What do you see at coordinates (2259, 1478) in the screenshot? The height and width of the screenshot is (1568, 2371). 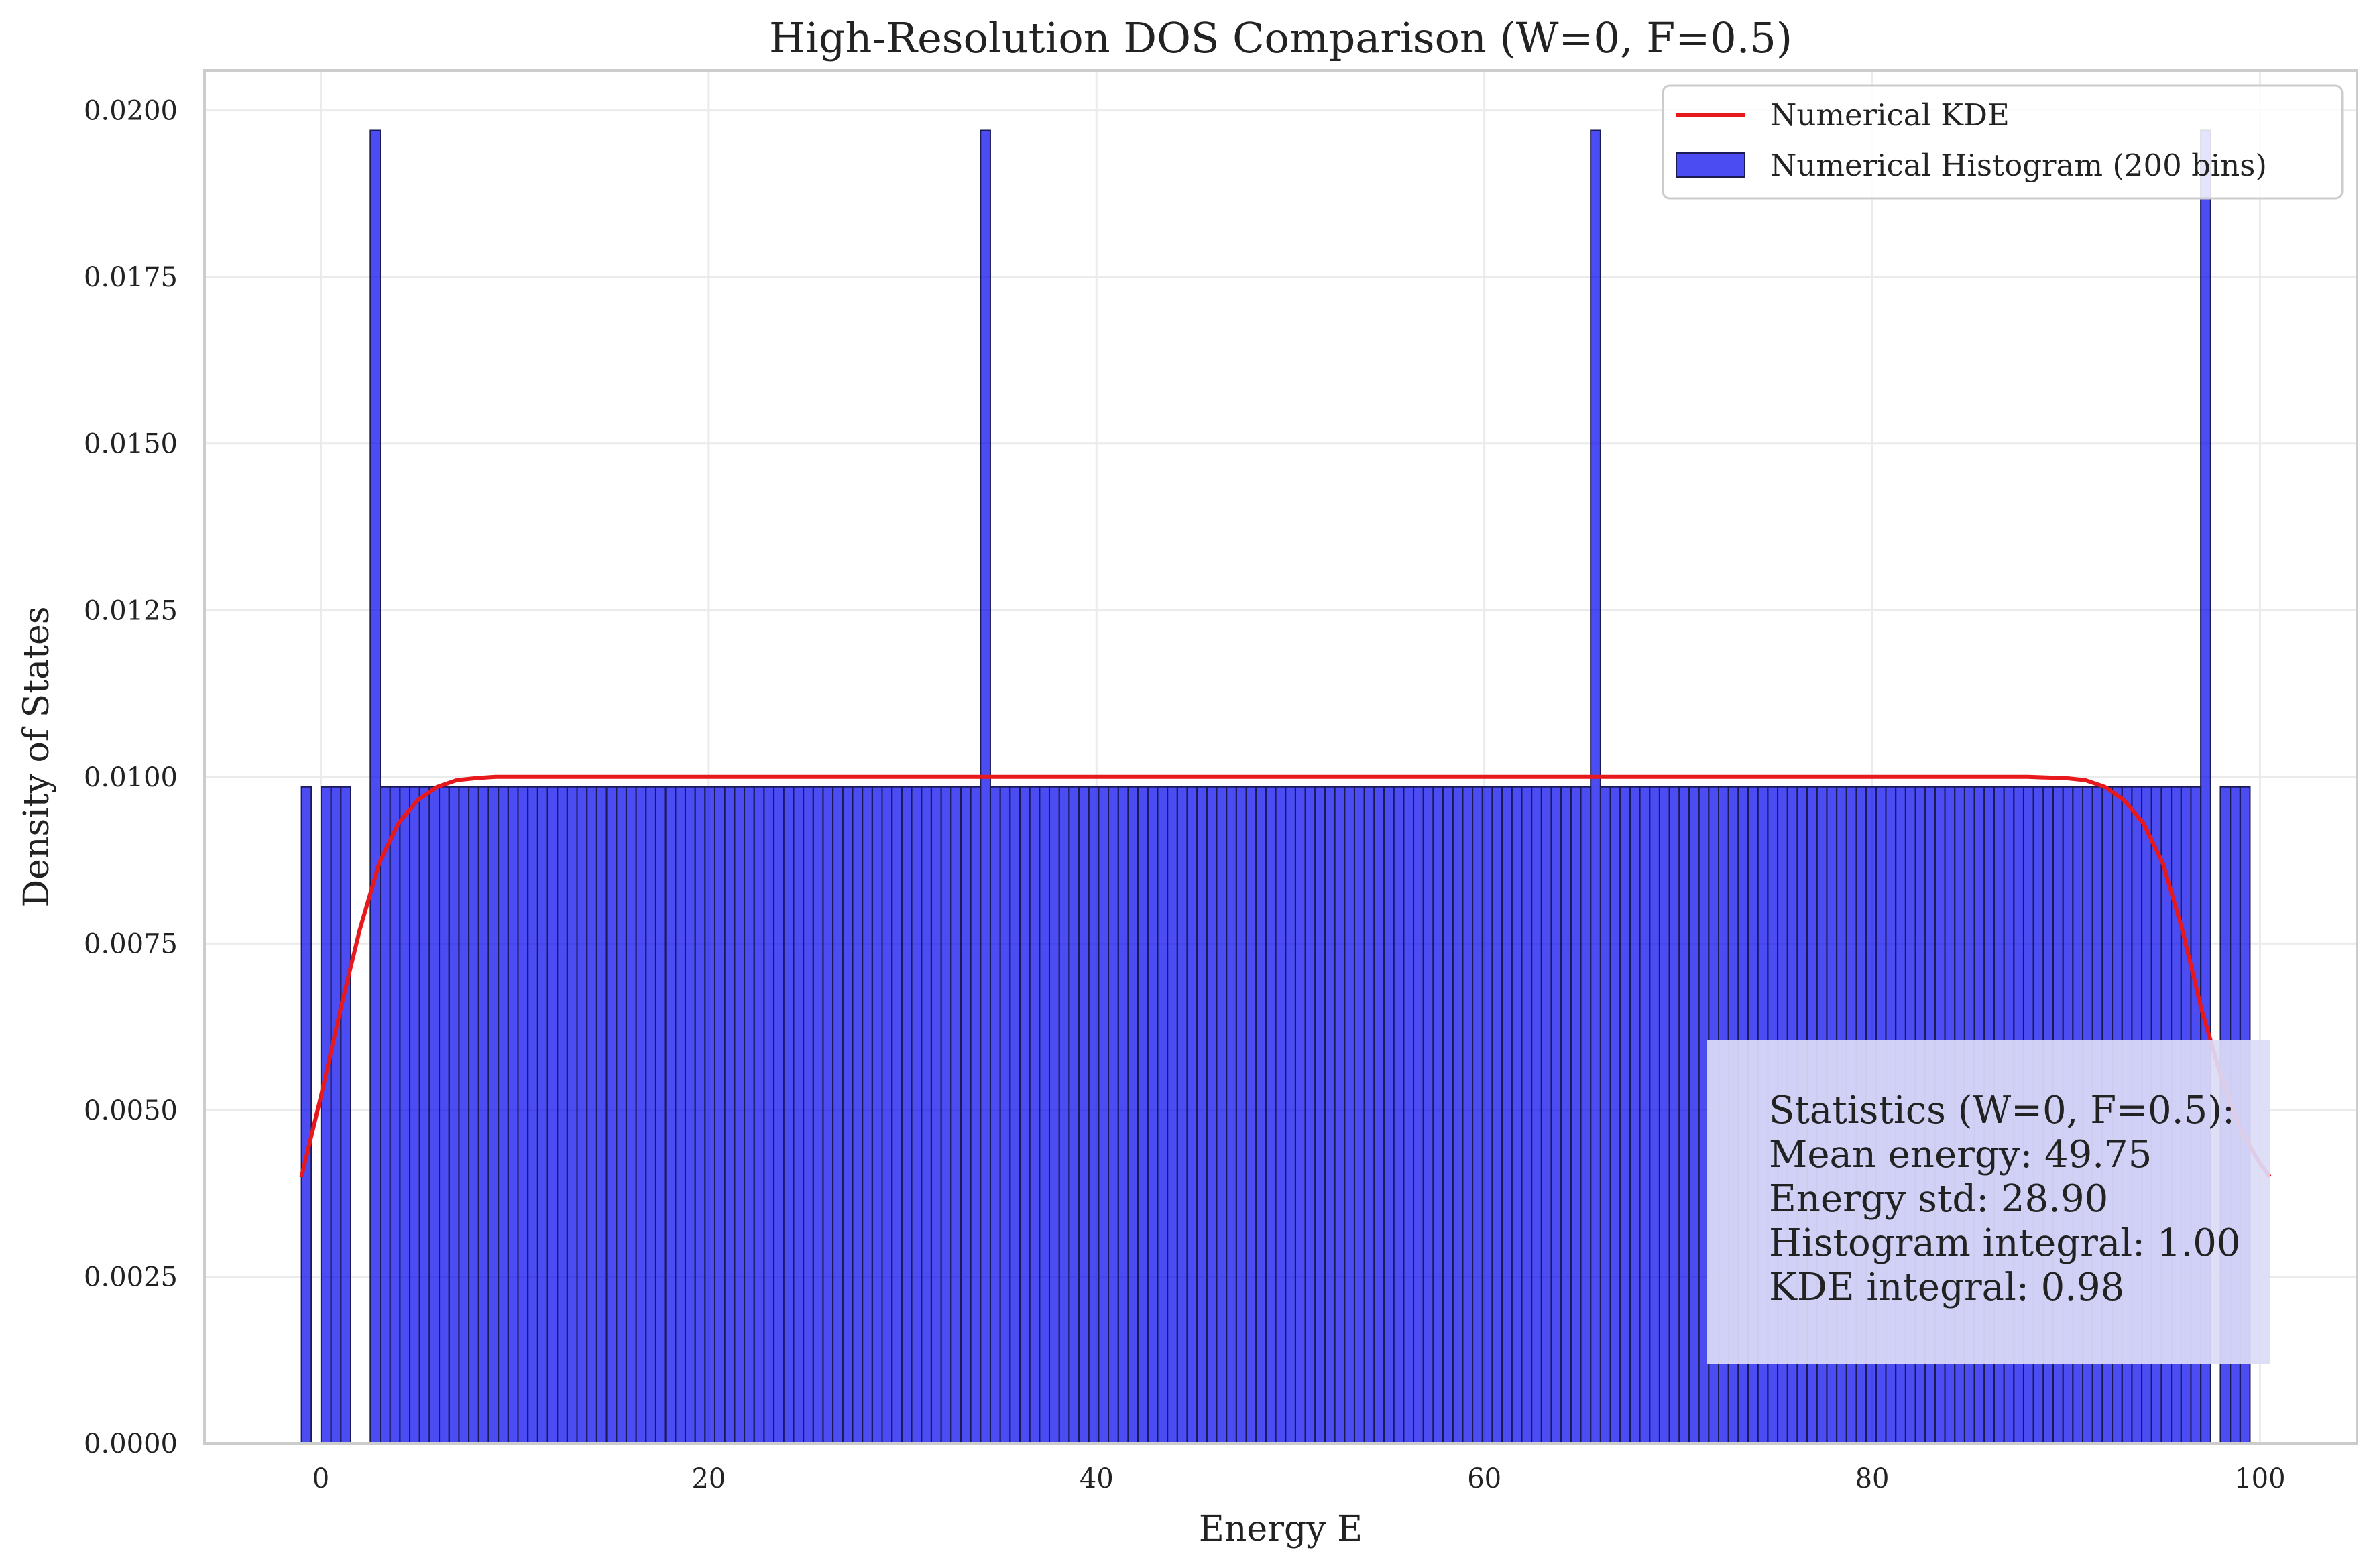 I see `x-tick-label: 100` at bounding box center [2259, 1478].